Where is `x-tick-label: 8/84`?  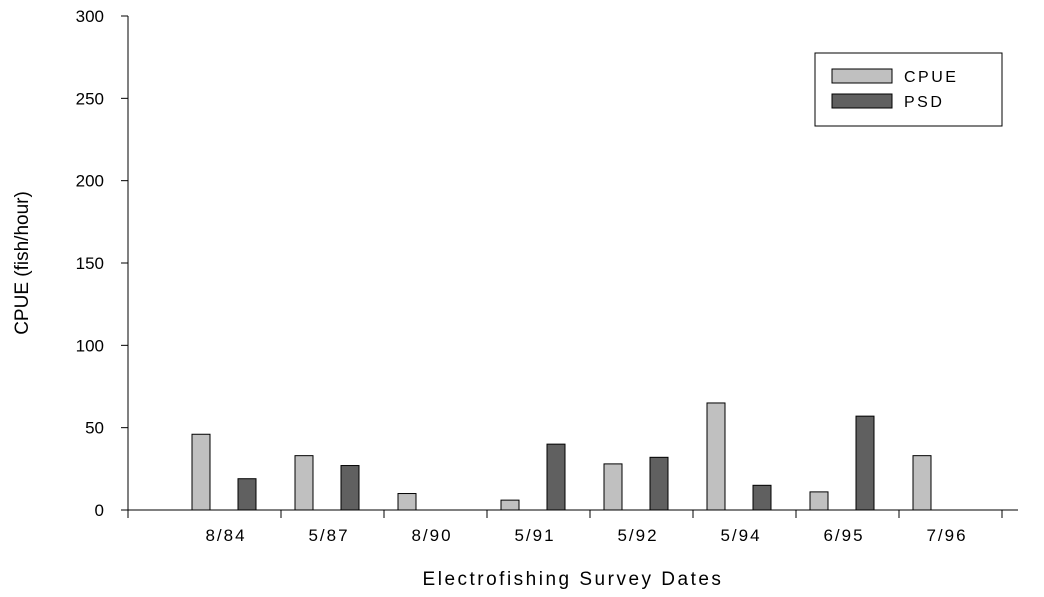 x-tick-label: 8/84 is located at coordinates (225, 535).